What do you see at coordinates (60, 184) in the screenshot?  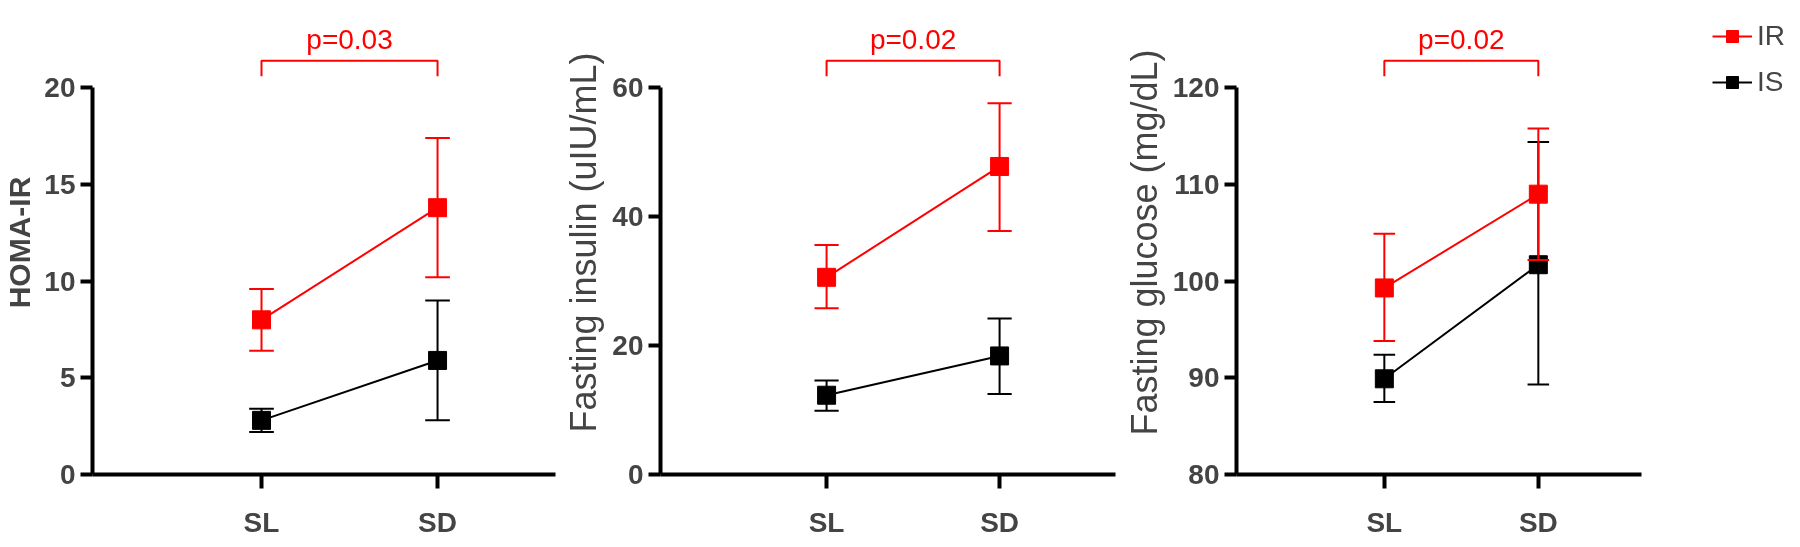 I see `y-tick-label: 15` at bounding box center [60, 184].